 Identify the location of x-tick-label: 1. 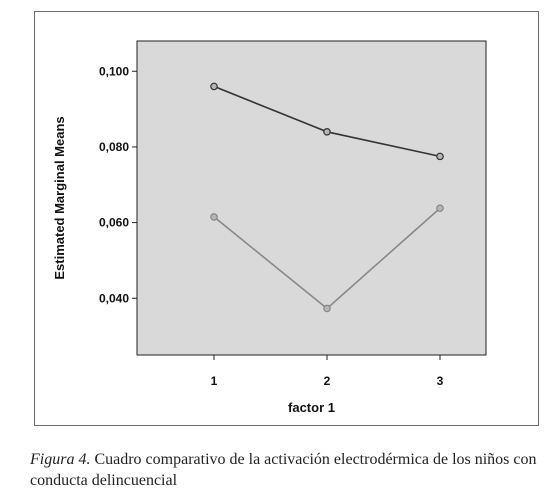
(214, 381).